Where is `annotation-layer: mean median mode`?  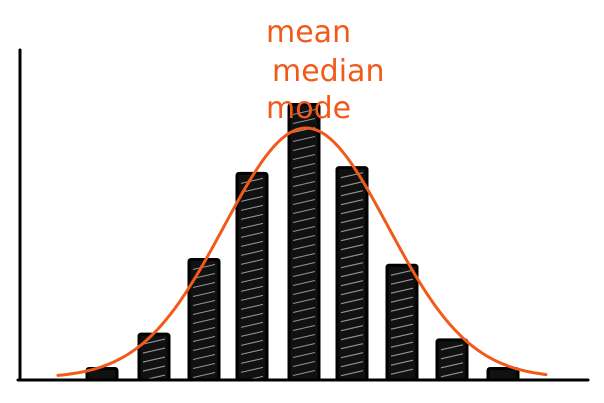 annotation-layer: mean median mode is located at coordinates (325, 70).